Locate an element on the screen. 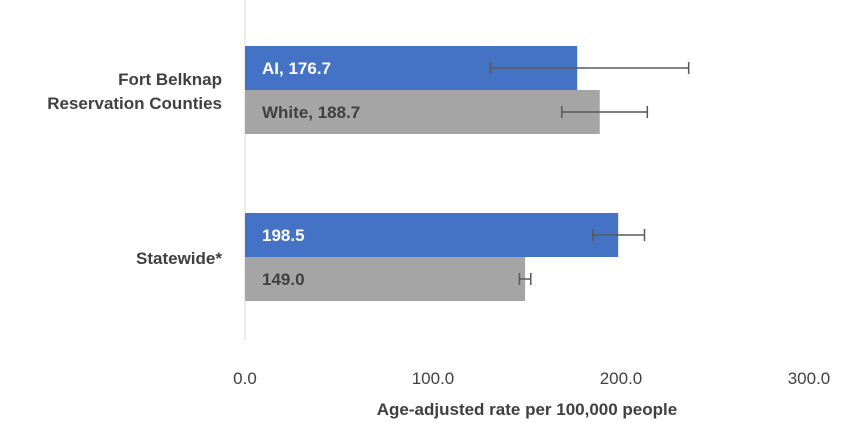 Image resolution: width=848 pixels, height=423 pixels. data-label: 149.0 is located at coordinates (283, 279).